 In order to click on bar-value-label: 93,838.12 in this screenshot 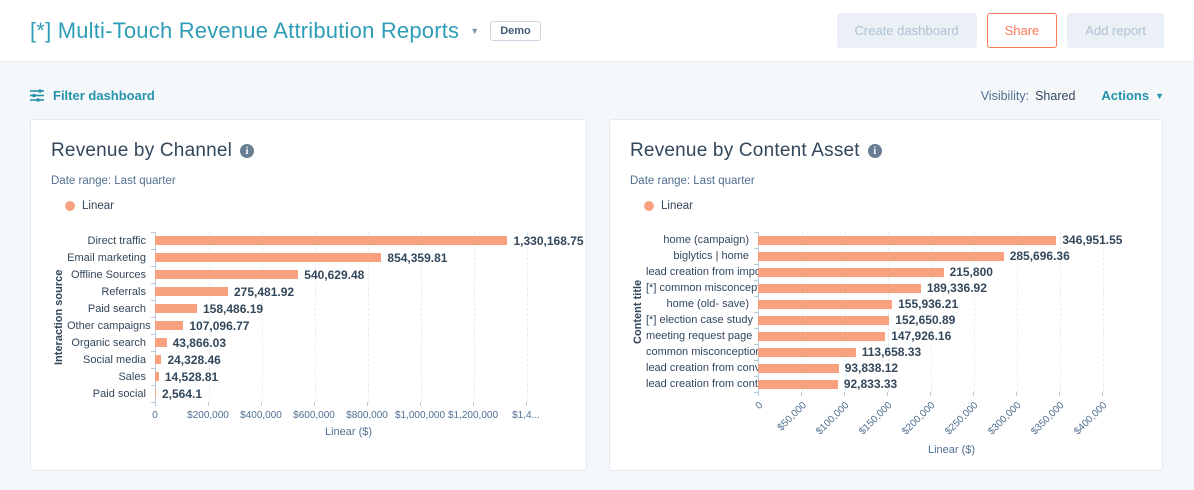, I will do `click(871, 368)`.